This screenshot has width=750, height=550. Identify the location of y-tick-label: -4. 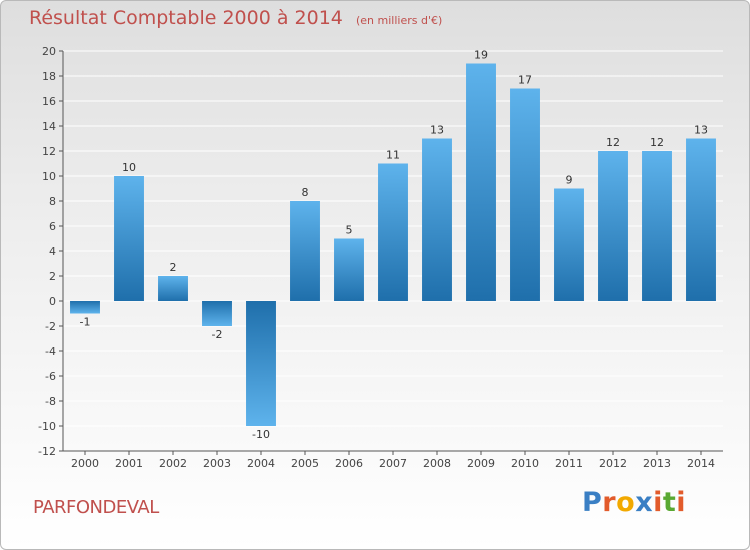
(50, 351).